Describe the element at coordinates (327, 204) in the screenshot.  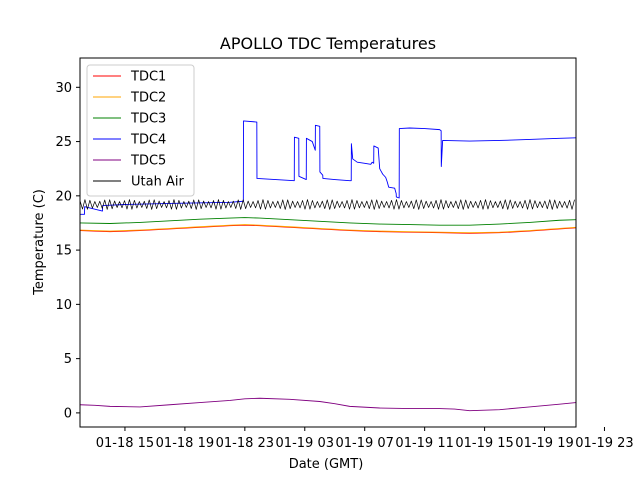
I see `series-line-utah-air` at that location.